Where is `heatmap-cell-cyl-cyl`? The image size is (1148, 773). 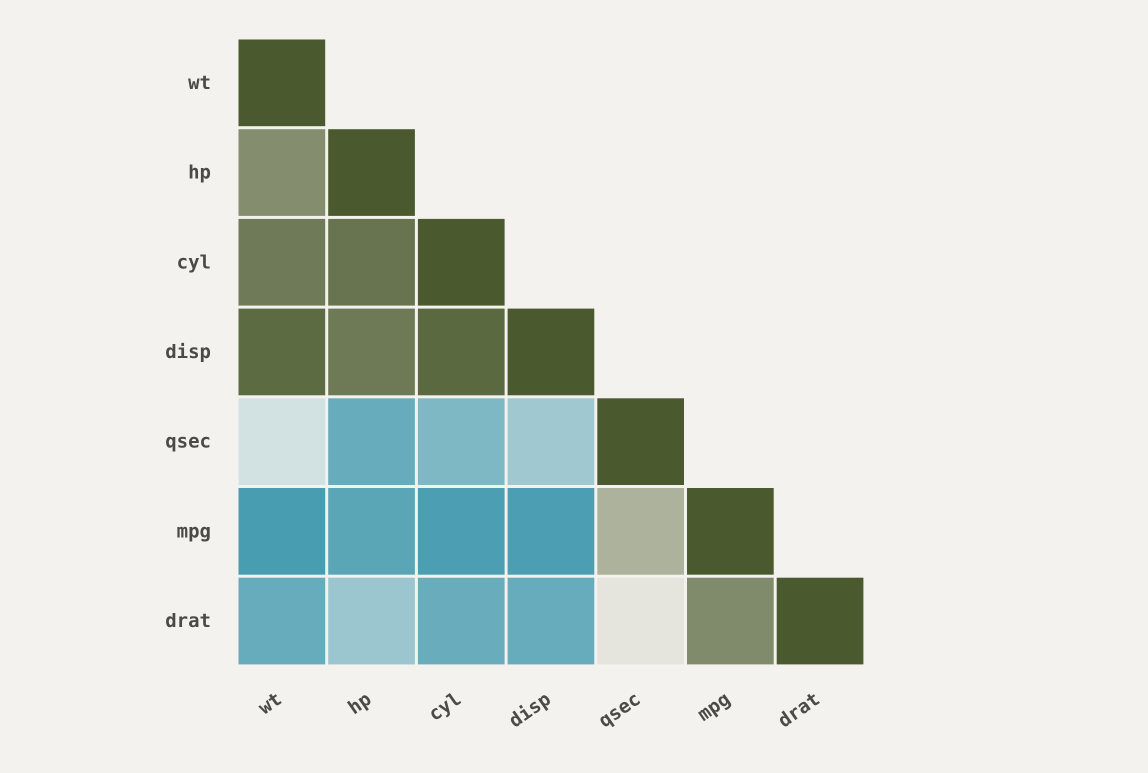
heatmap-cell-cyl-cyl is located at coordinates (461, 262).